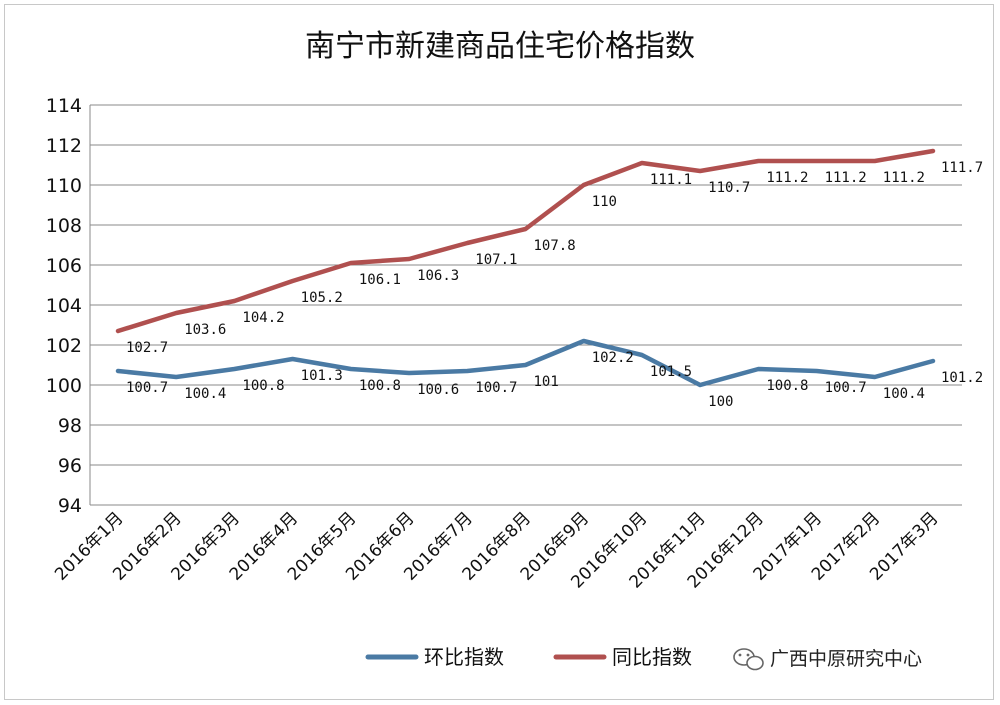 The width and height of the screenshot is (1000, 705). What do you see at coordinates (962, 378) in the screenshot?
I see `data-label: 101.2` at bounding box center [962, 378].